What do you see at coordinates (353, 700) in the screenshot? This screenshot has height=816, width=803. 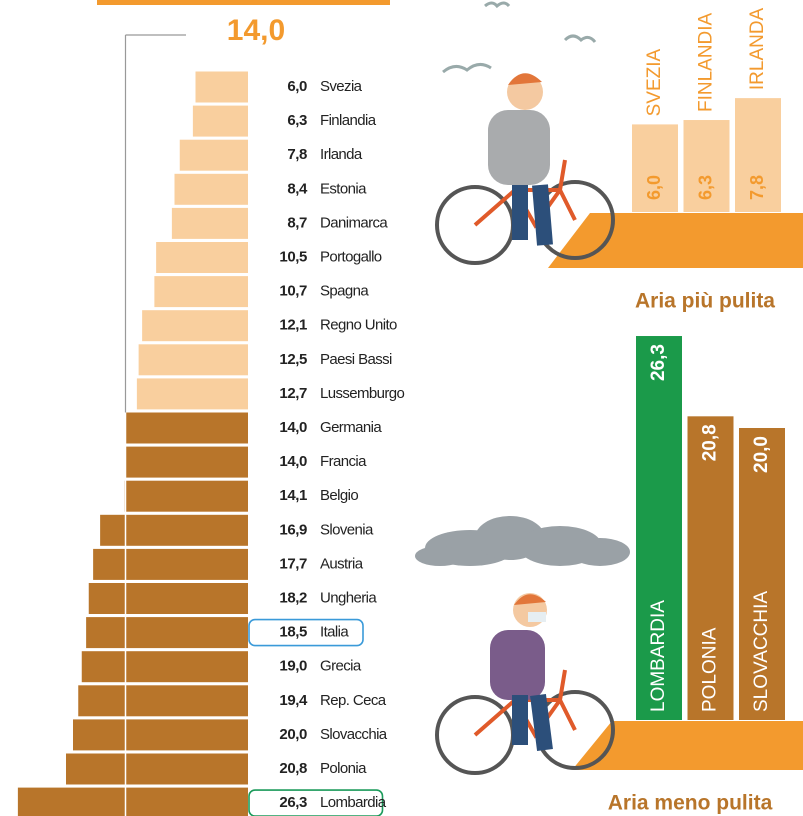 I see `category-label: Rep. Ceca` at bounding box center [353, 700].